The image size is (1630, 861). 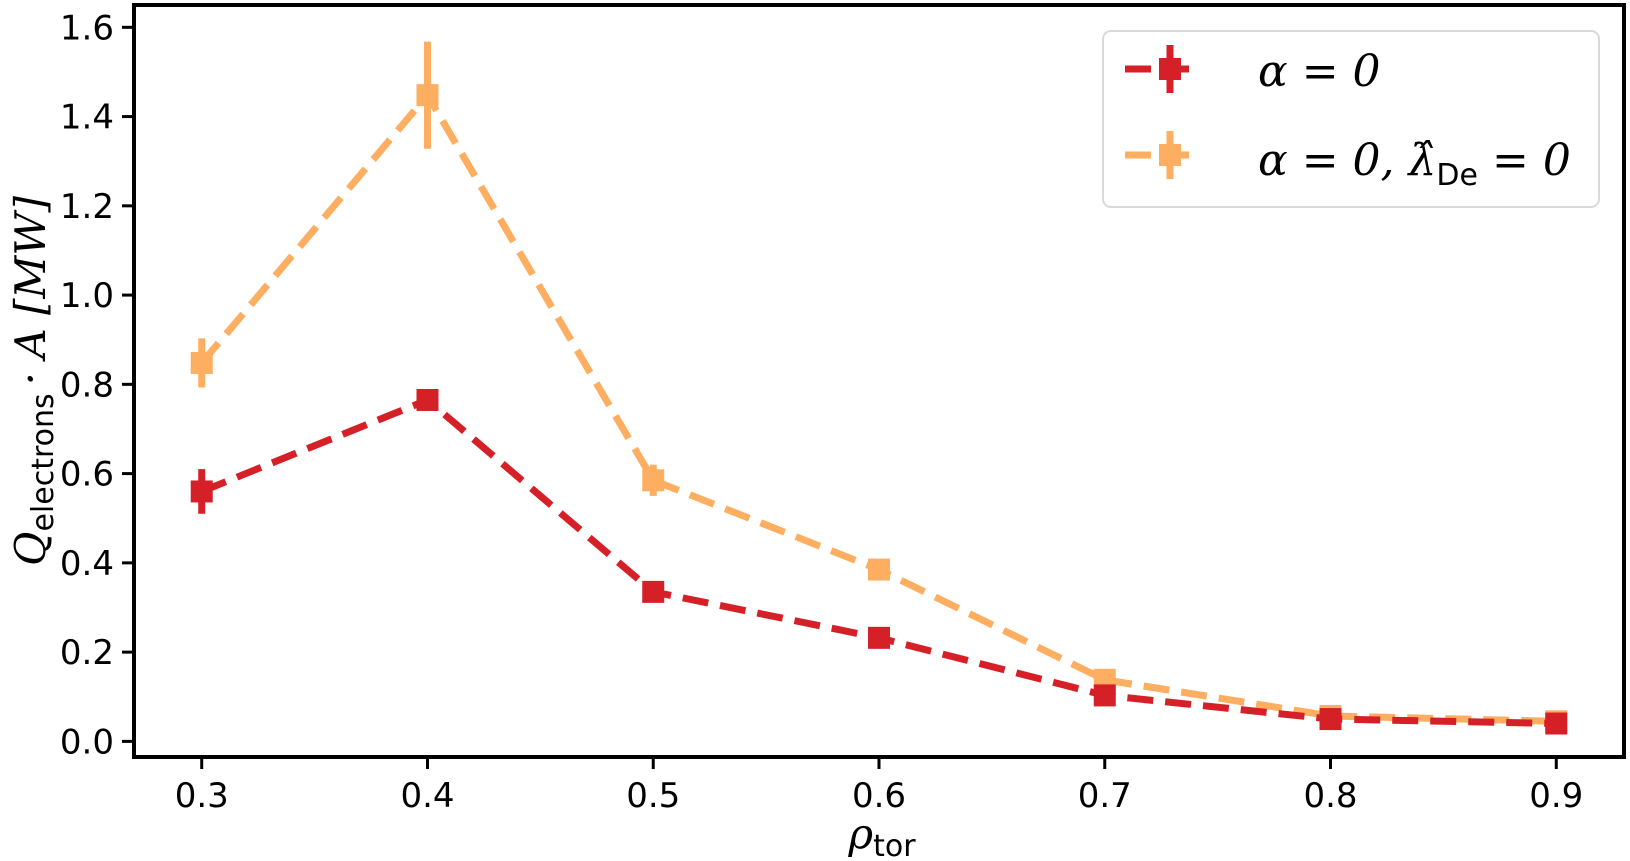 What do you see at coordinates (860, 833) in the screenshot?
I see `x-axis-symbol: ρ` at bounding box center [860, 833].